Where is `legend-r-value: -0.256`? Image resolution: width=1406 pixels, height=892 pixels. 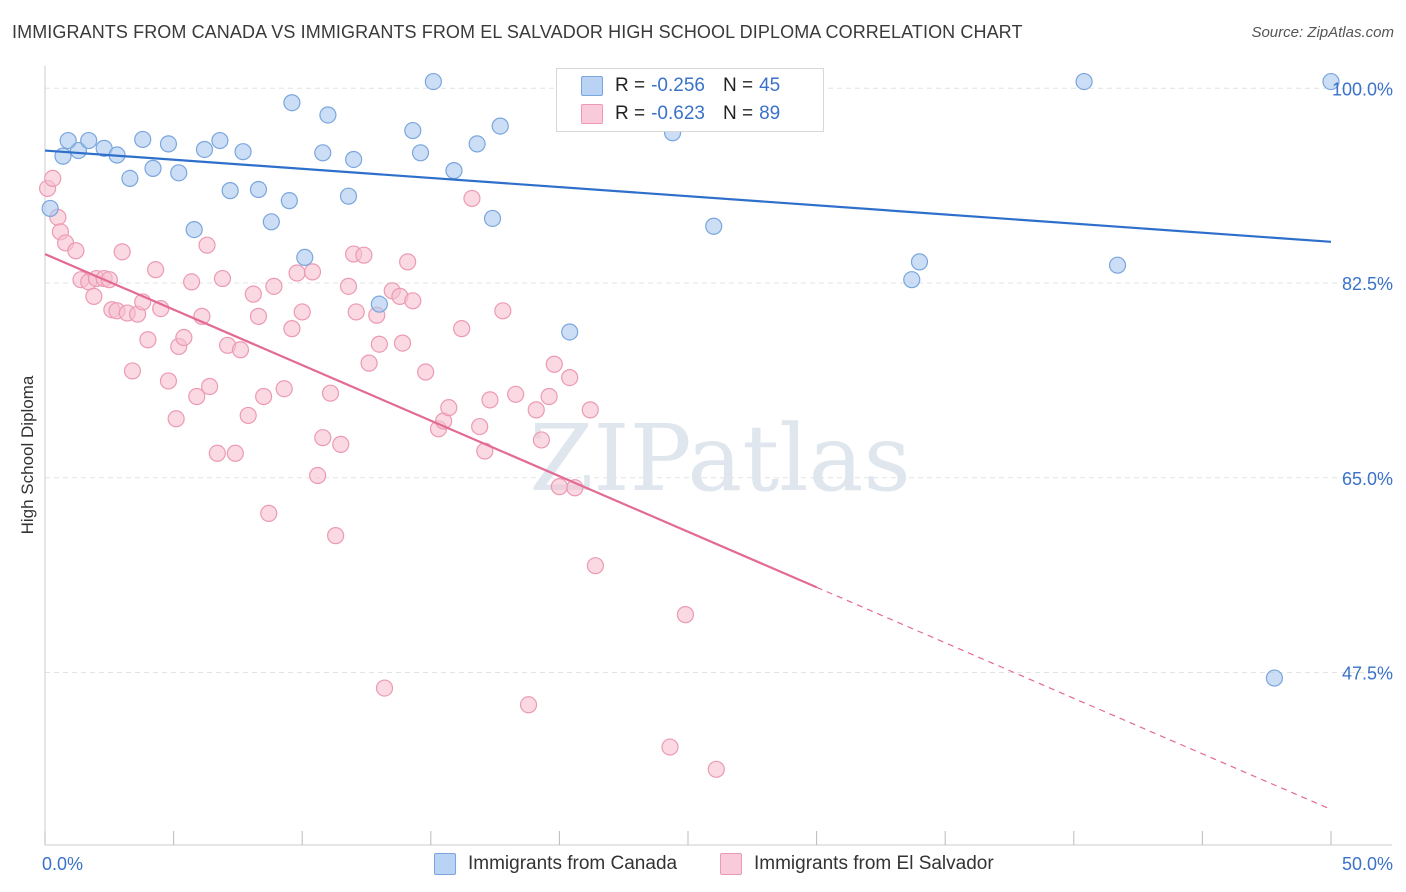
legend-r-value: -0.256 is located at coordinates (678, 85).